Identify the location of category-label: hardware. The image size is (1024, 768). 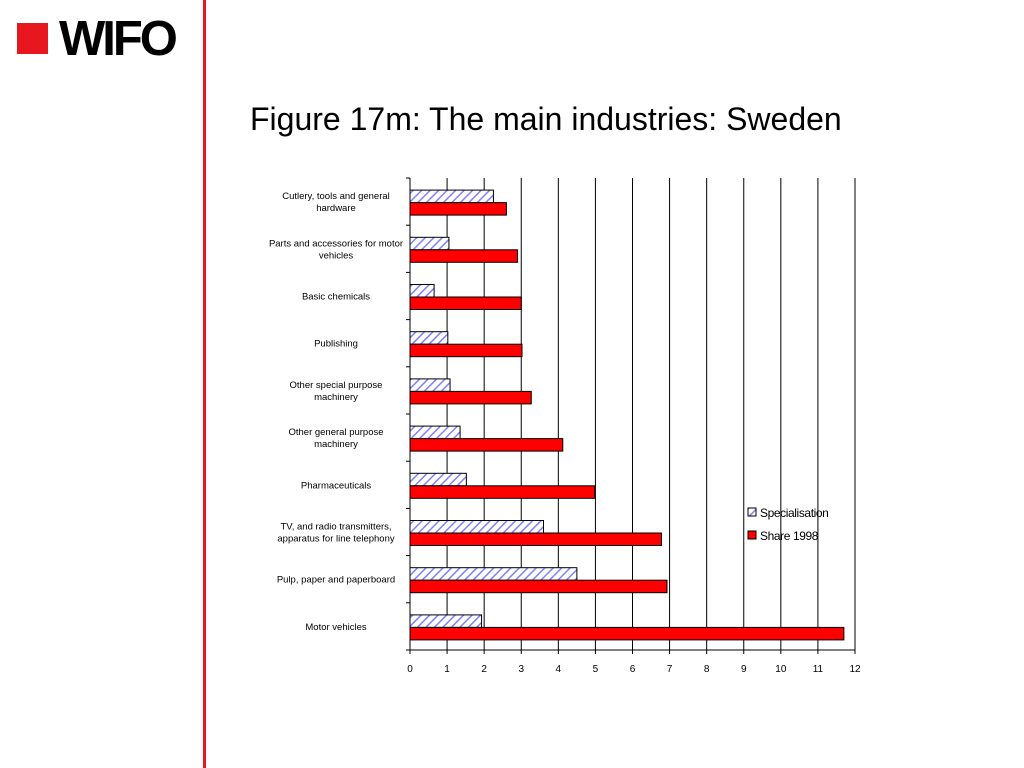
(336, 208).